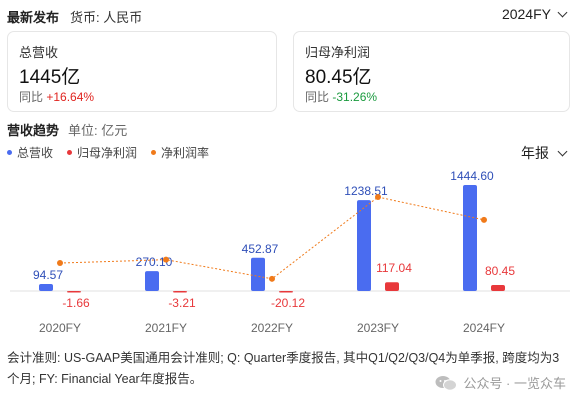 The height and width of the screenshot is (406, 580). What do you see at coordinates (355, 97) in the screenshot?
I see `change-value: -31.26%` at bounding box center [355, 97].